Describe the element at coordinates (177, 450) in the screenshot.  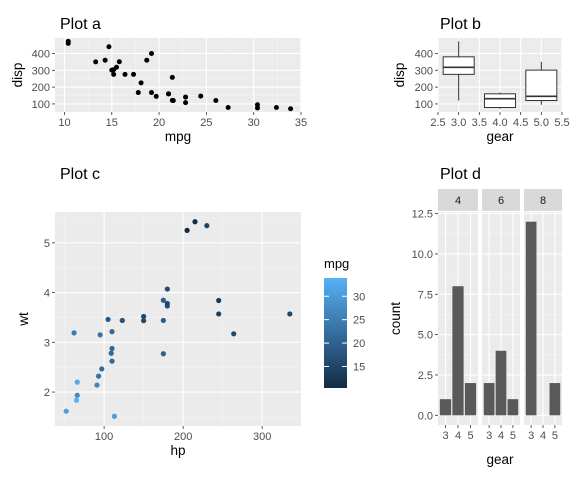
I see `x-axis-label: hp` at that location.